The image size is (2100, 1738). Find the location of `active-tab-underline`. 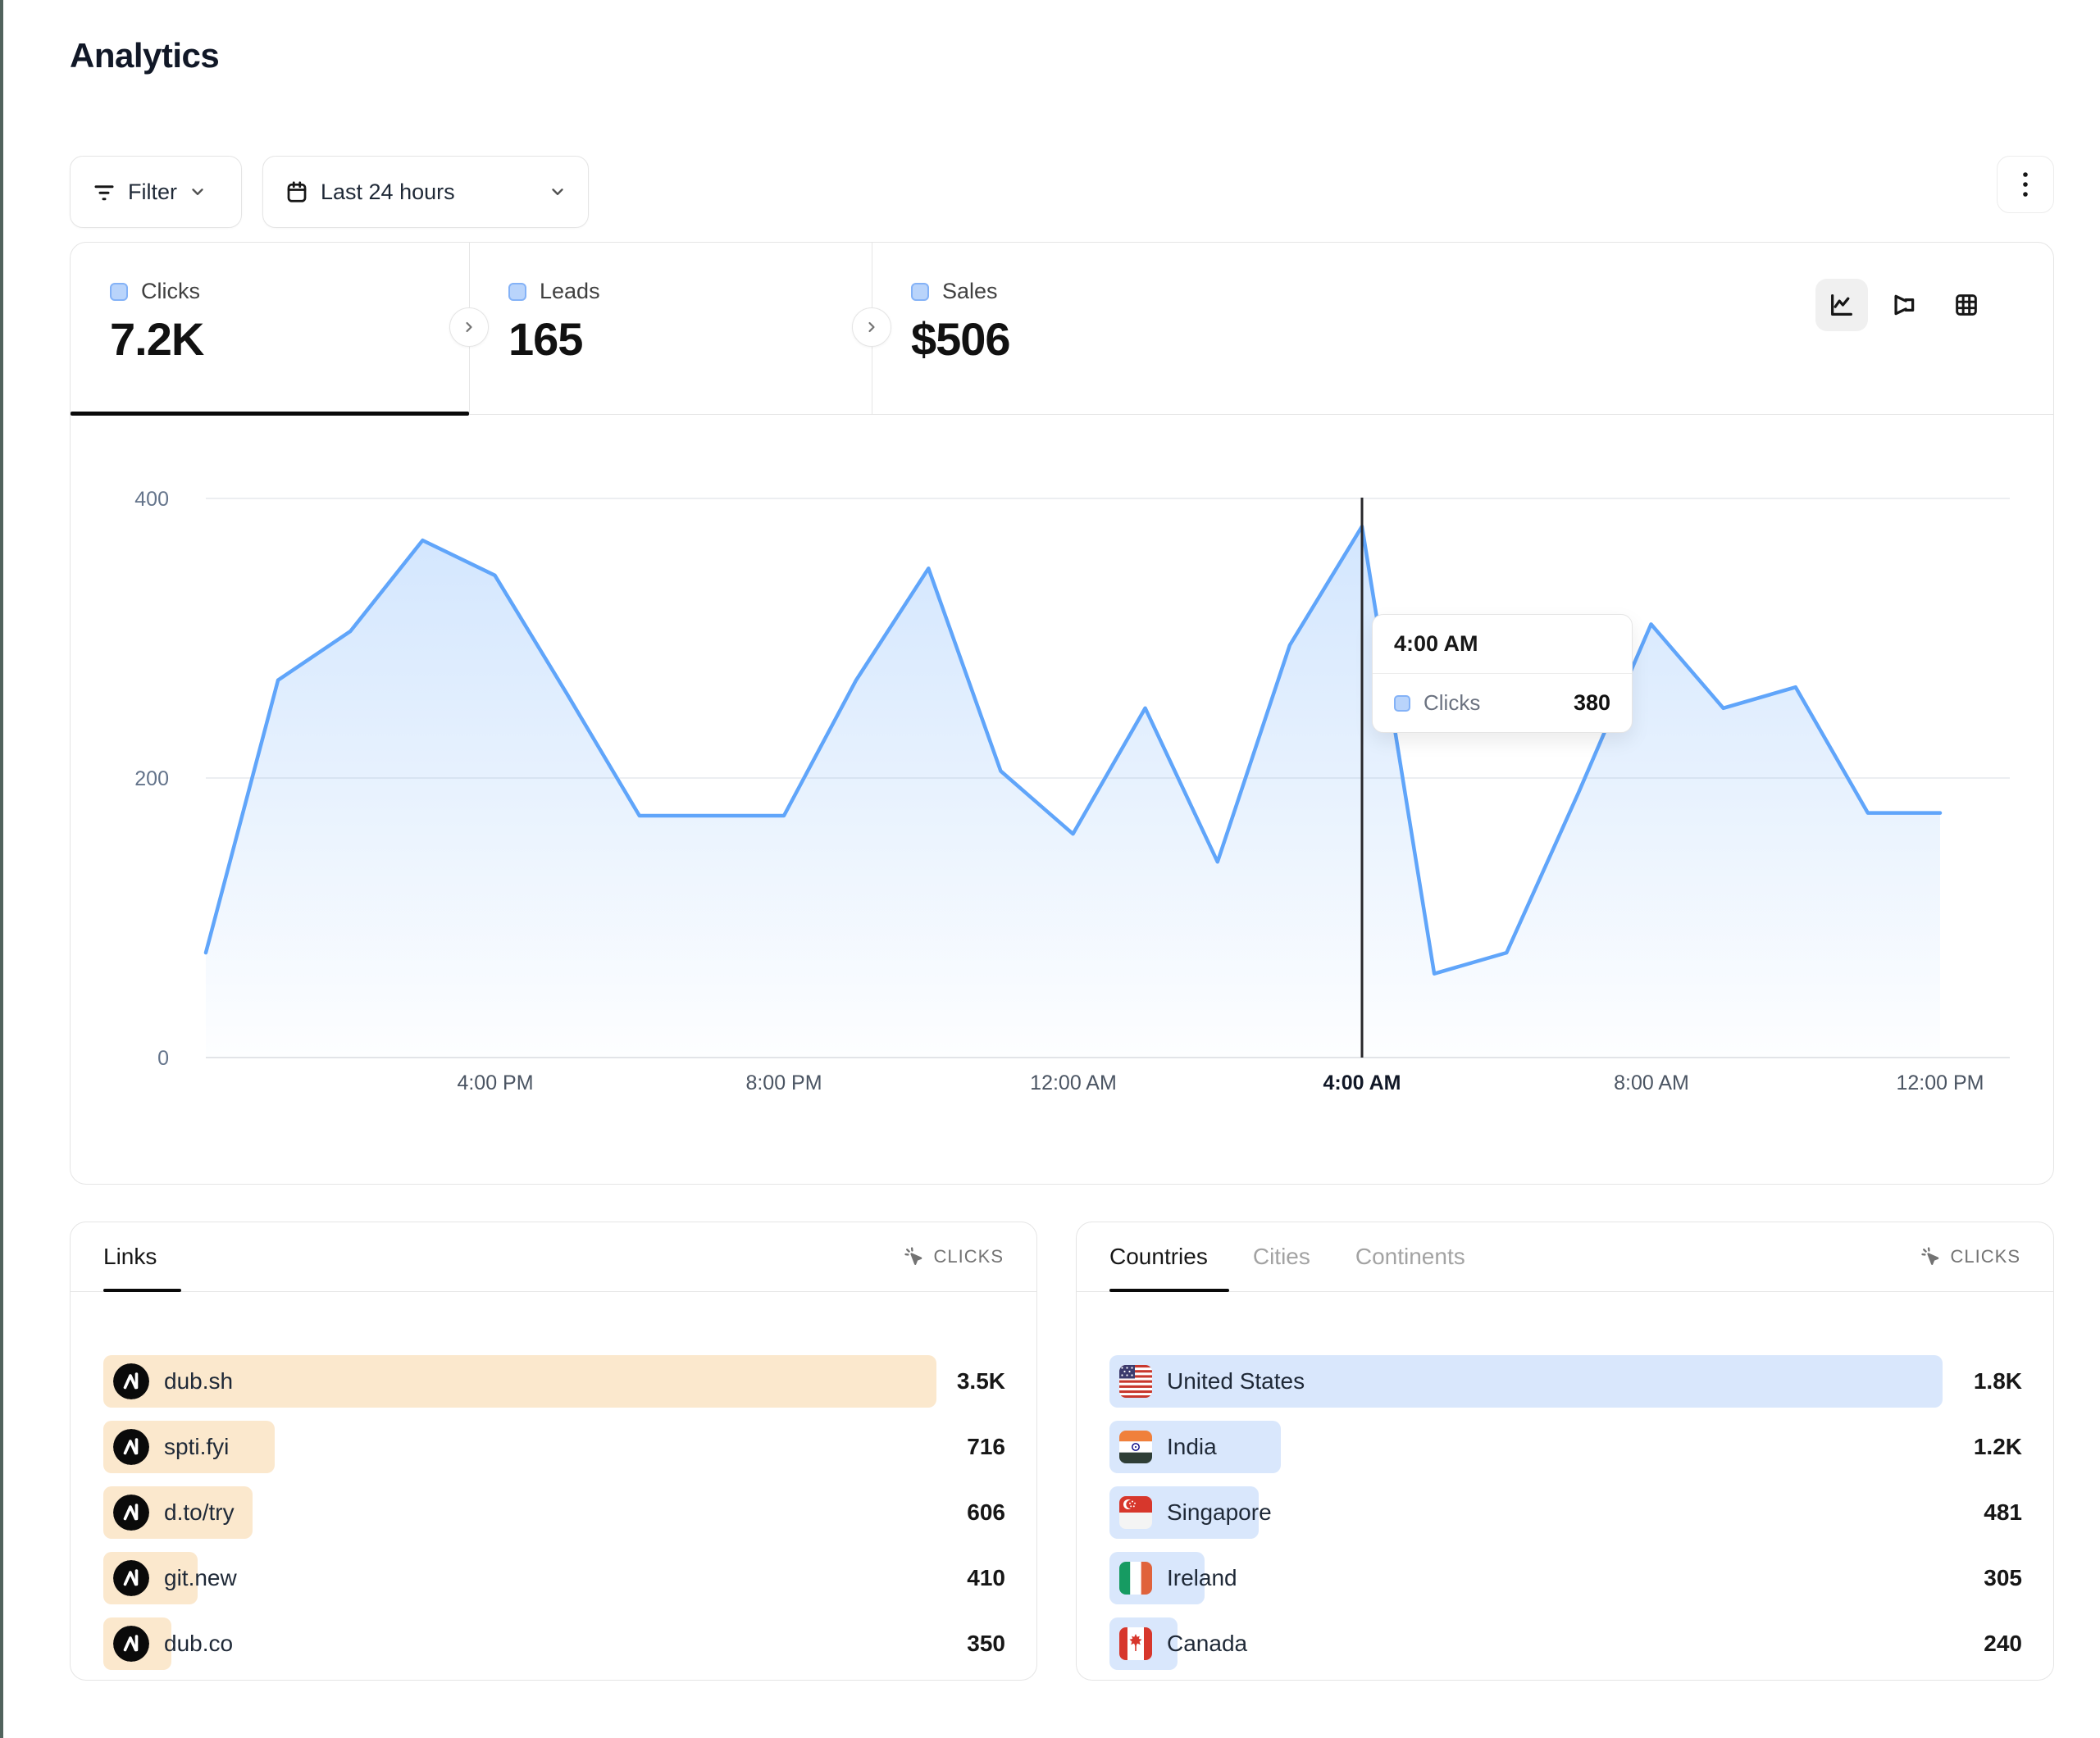

active-tab-underline is located at coordinates (270, 414).